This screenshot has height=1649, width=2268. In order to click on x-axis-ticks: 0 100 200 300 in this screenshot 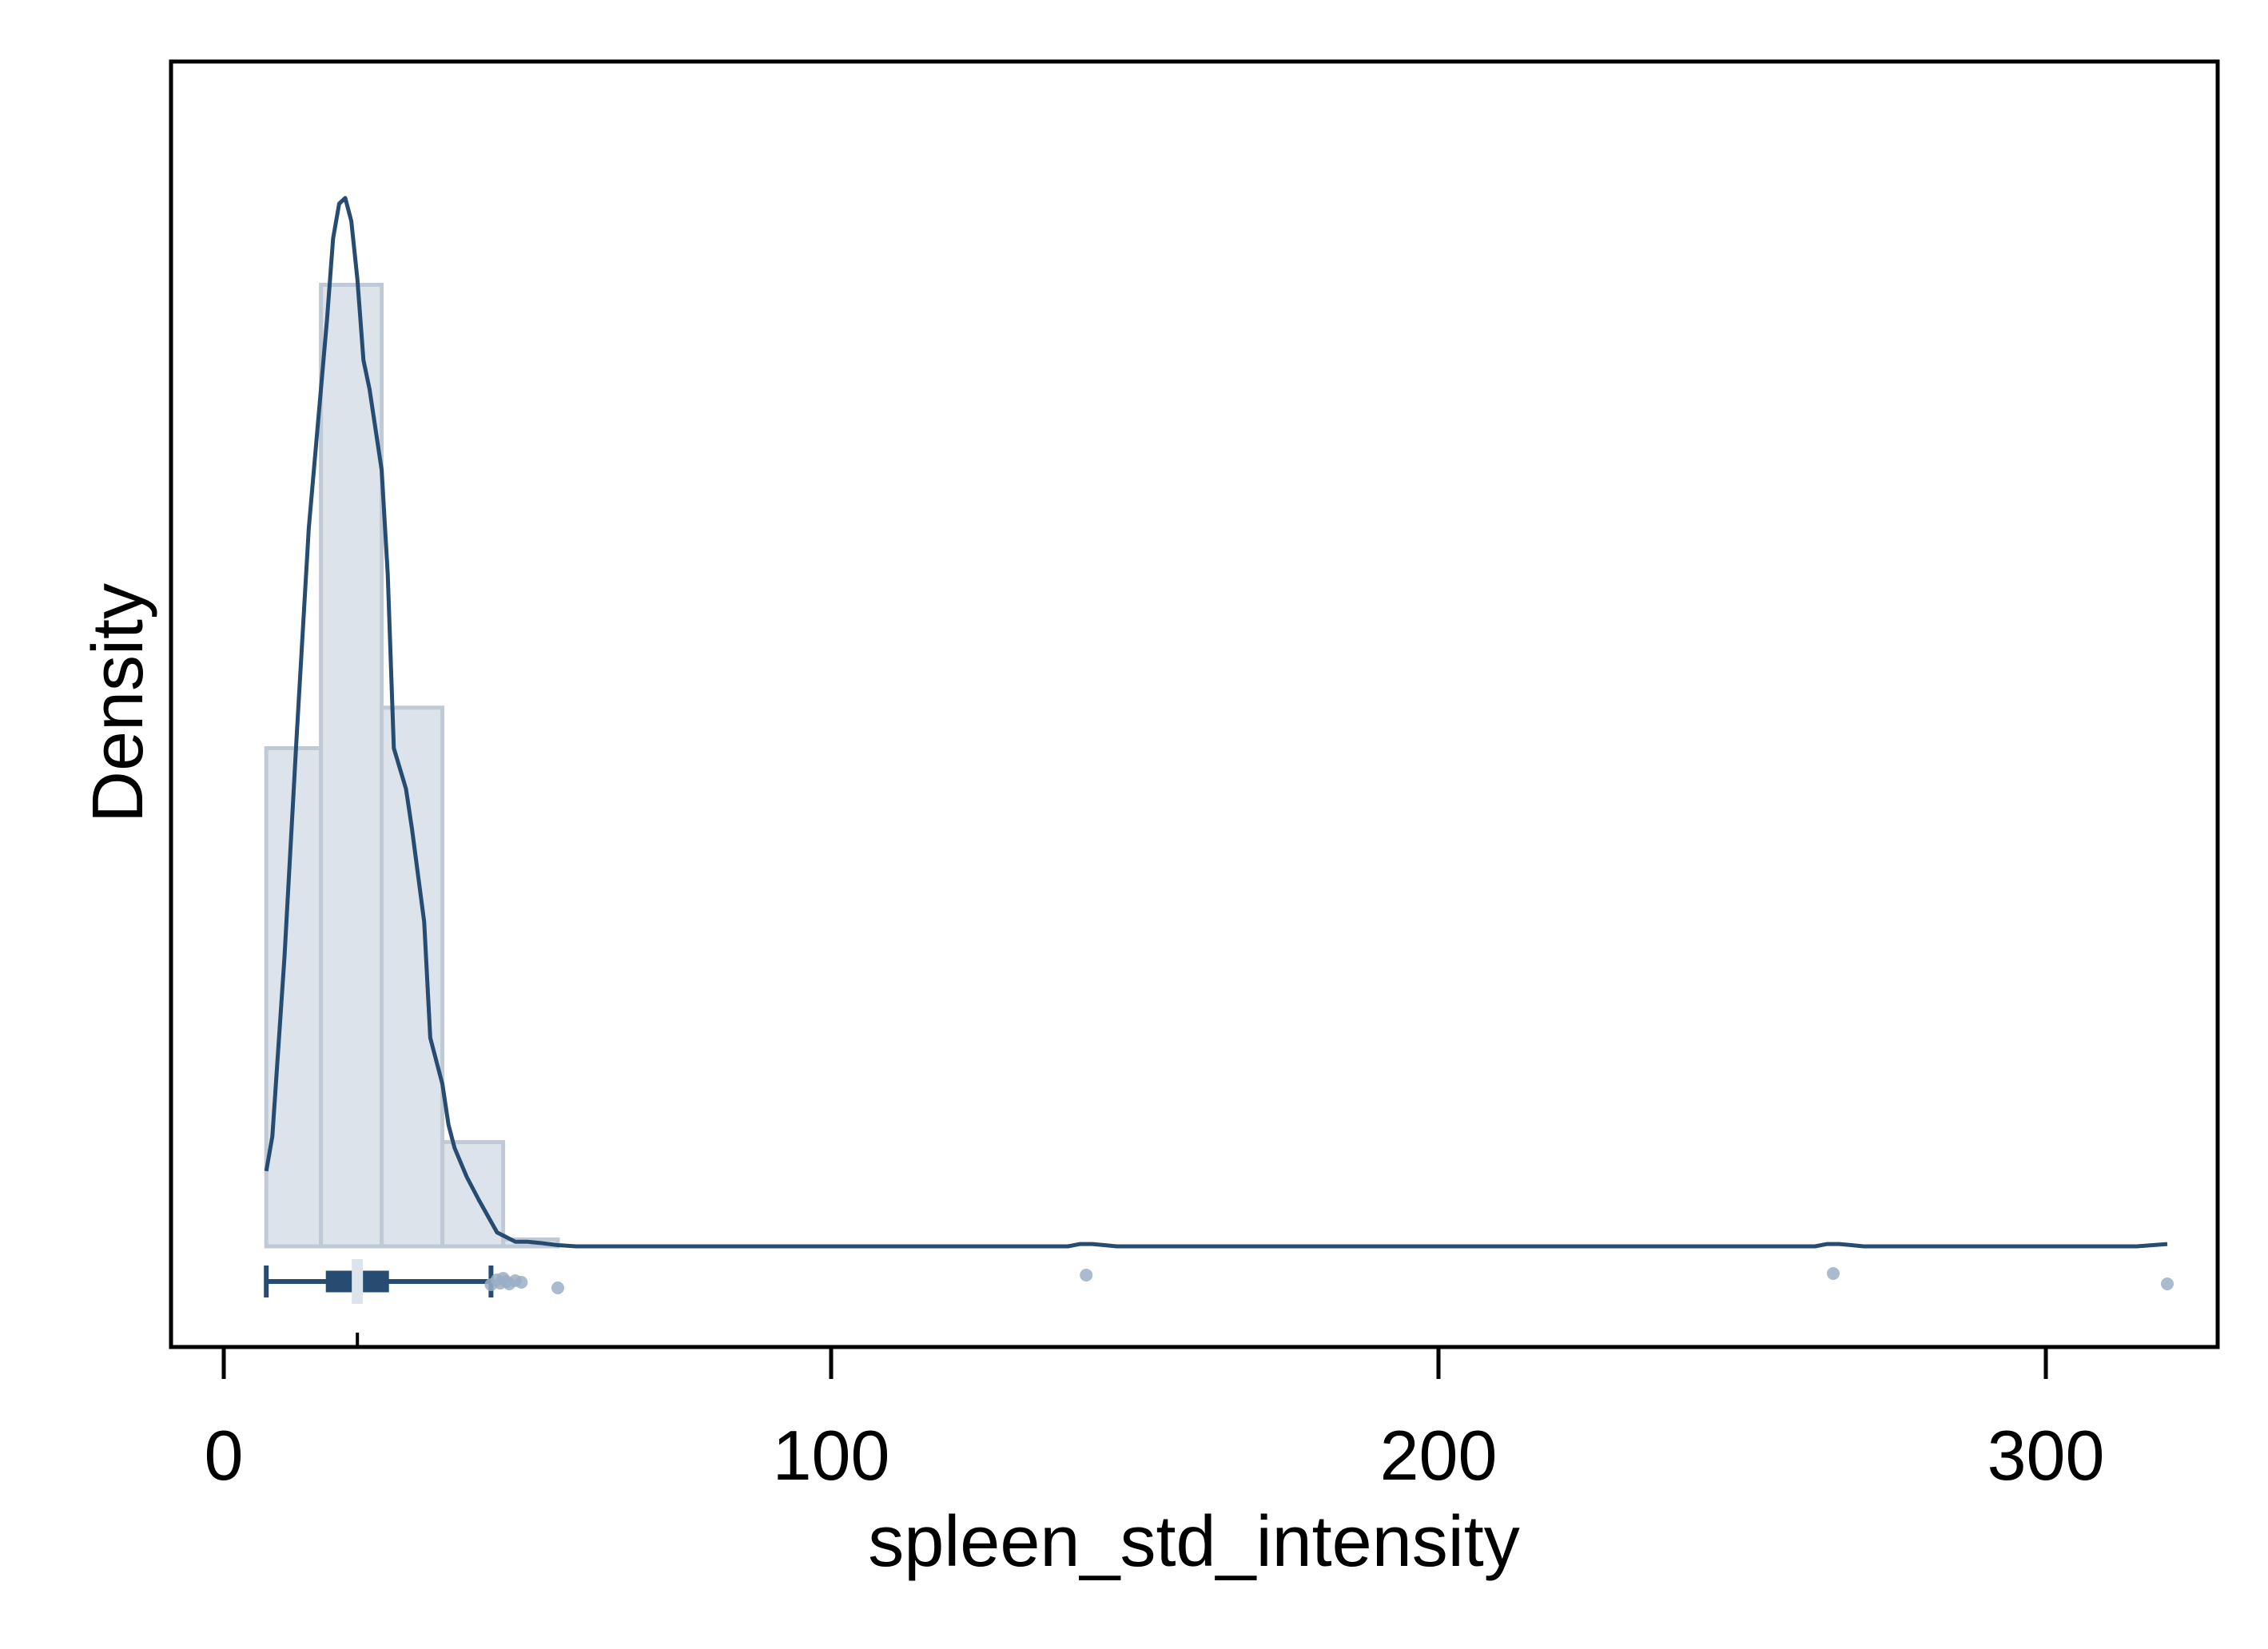, I will do `click(1155, 1414)`.